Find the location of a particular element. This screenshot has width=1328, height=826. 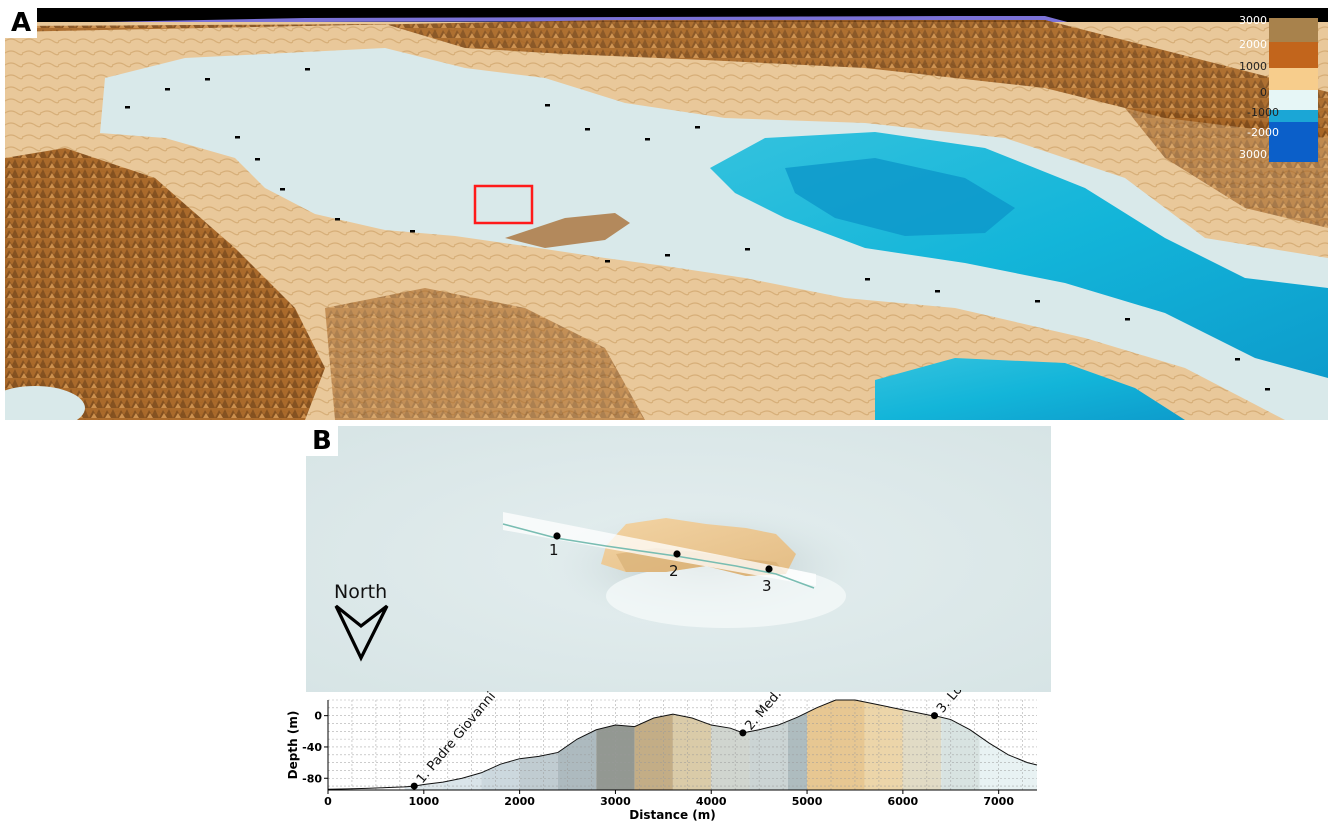

station-2-marker is located at coordinates (677, 554).